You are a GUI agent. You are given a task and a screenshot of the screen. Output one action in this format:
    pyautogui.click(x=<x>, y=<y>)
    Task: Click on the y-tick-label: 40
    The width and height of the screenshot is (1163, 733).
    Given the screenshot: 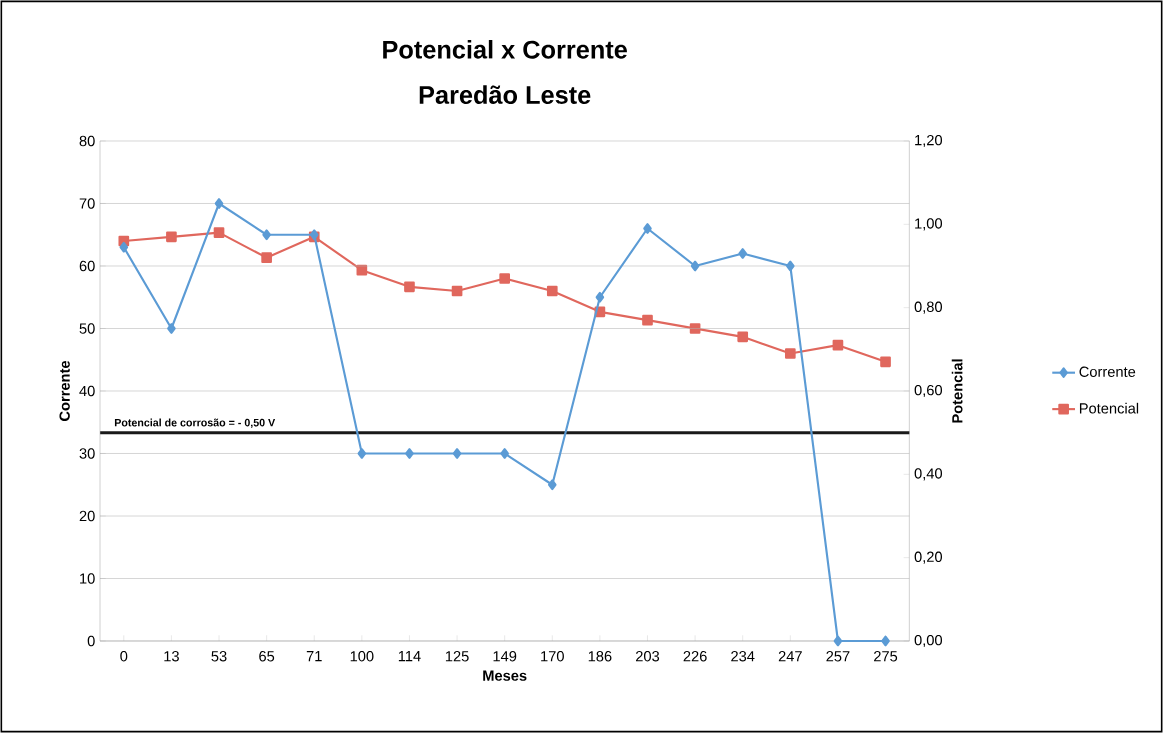 What is the action you would take?
    pyautogui.click(x=87, y=391)
    